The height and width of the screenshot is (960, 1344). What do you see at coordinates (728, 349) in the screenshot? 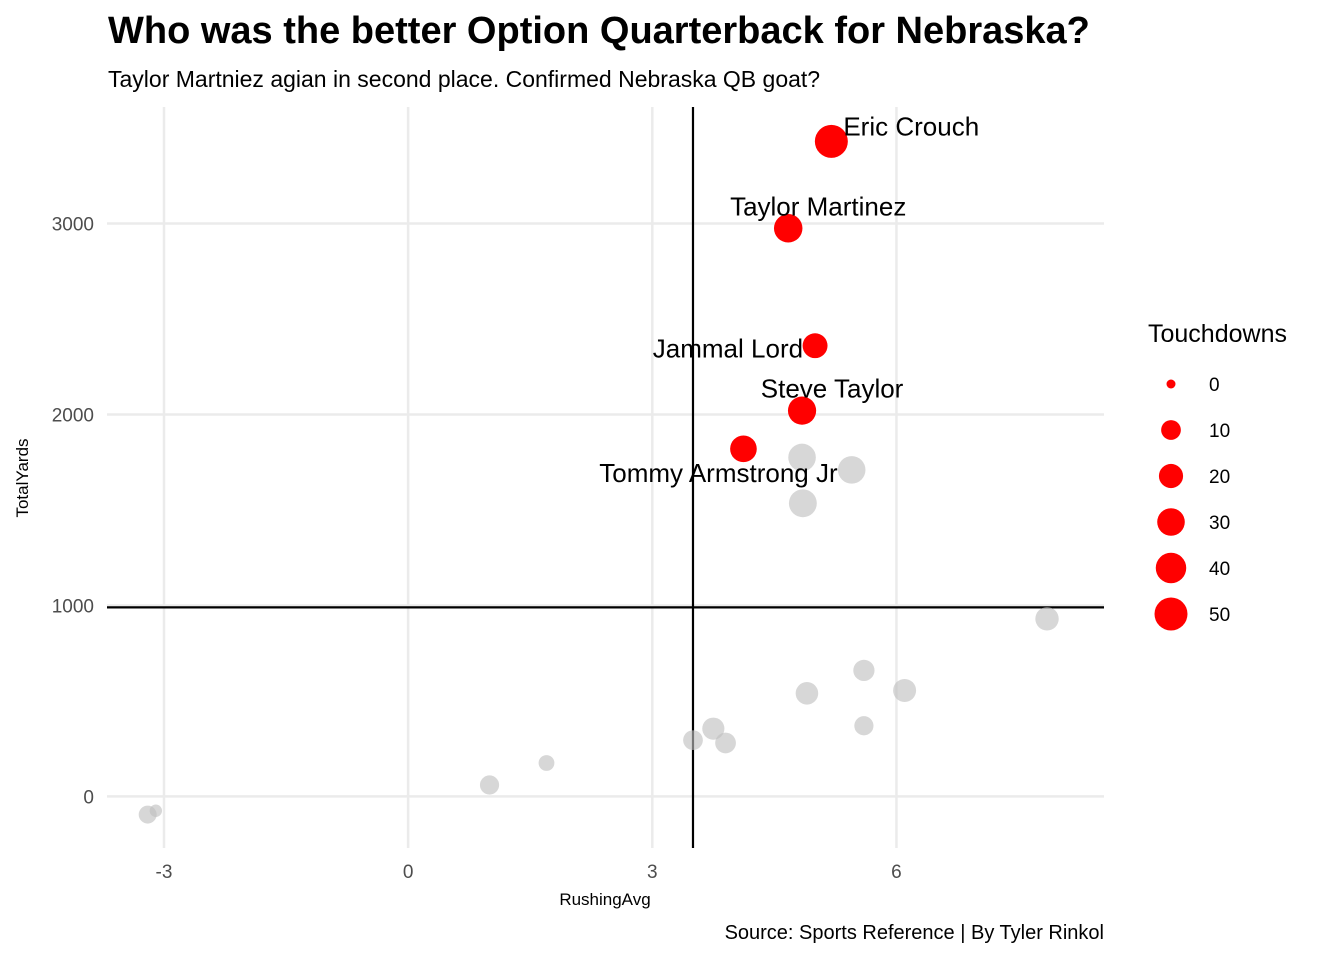
I see `point-label: Jammal Lord` at bounding box center [728, 349].